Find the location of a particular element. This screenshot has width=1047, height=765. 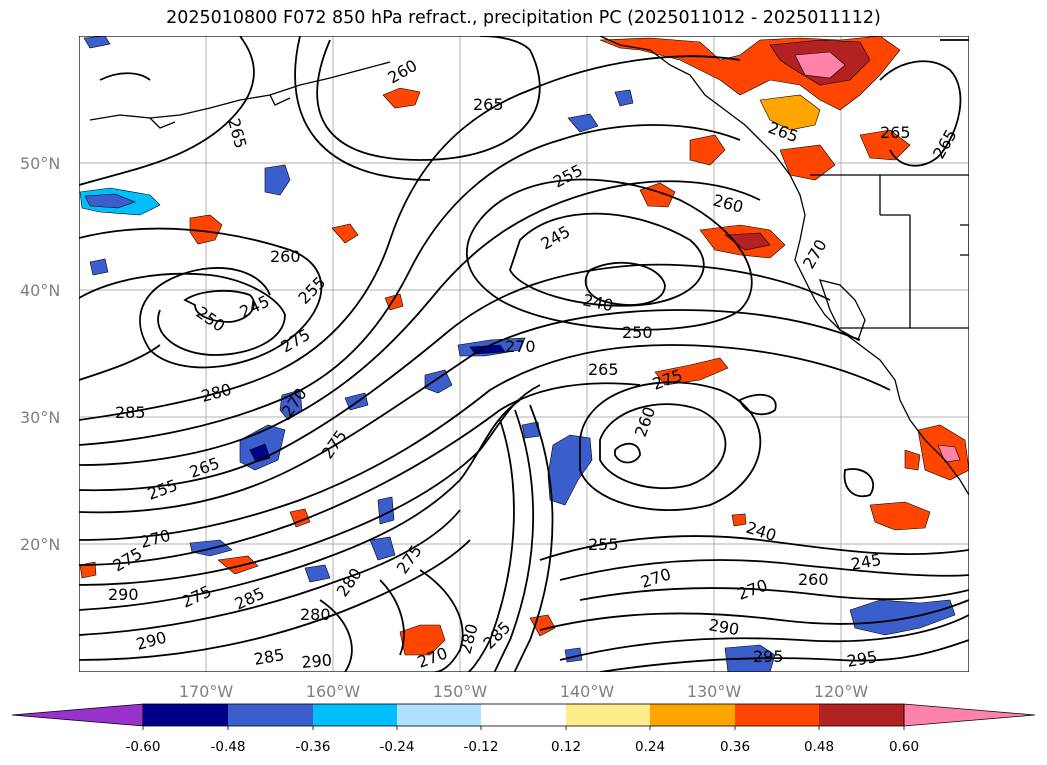

lon-label-130w: 130°W is located at coordinates (714, 691).